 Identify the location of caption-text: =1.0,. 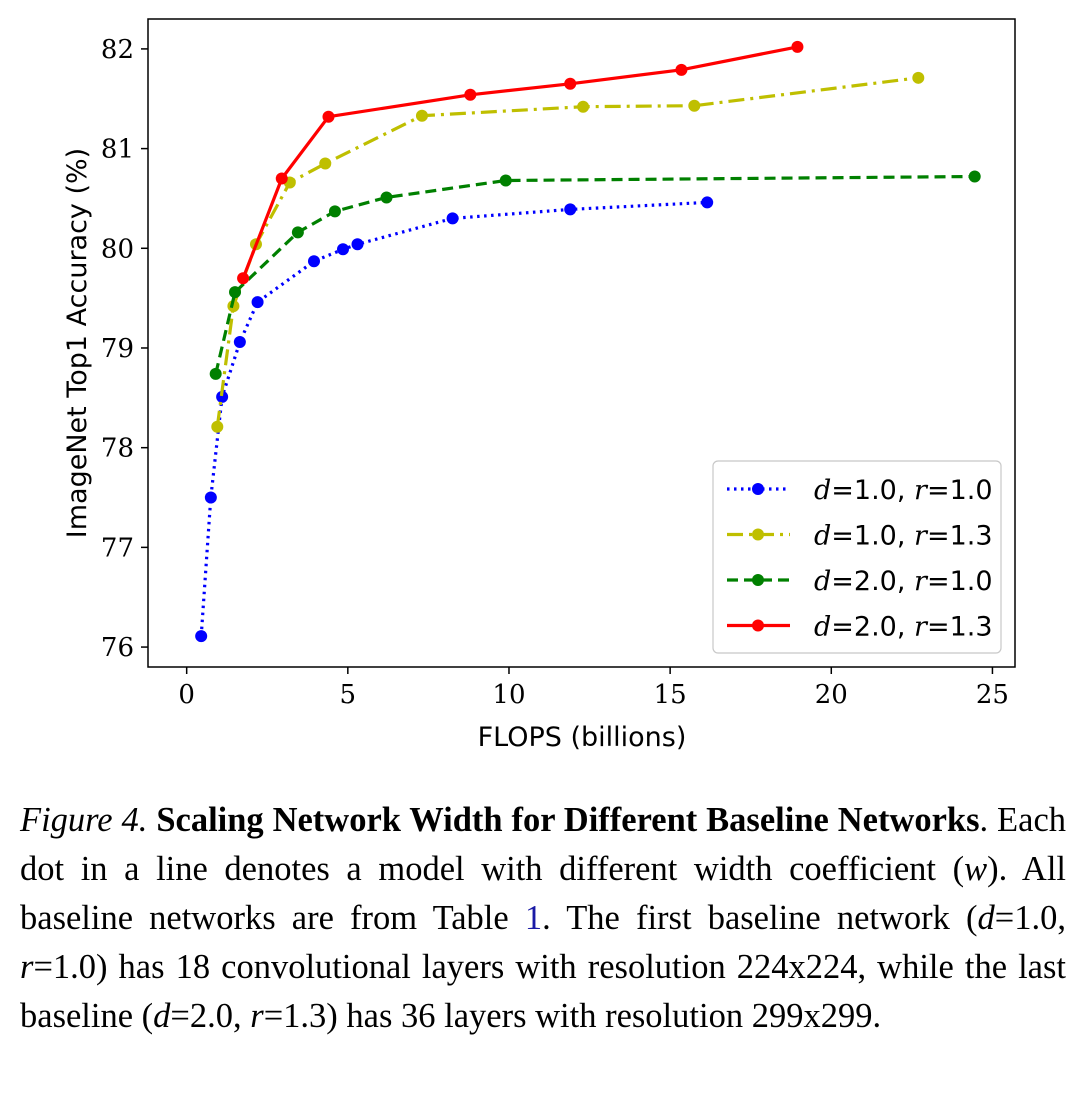
(1030, 918).